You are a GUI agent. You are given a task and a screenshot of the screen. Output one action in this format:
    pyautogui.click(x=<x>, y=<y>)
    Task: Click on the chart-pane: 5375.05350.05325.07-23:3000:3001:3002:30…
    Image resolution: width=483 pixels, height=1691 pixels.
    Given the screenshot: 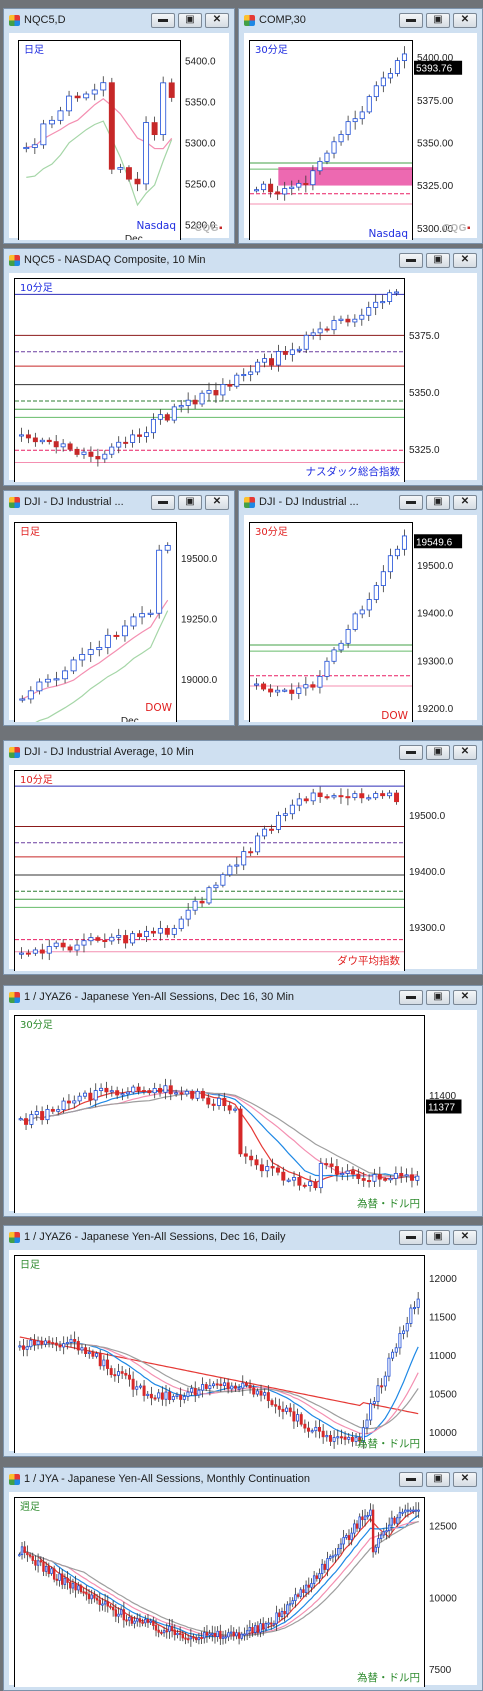 What is the action you would take?
    pyautogui.click(x=243, y=377)
    